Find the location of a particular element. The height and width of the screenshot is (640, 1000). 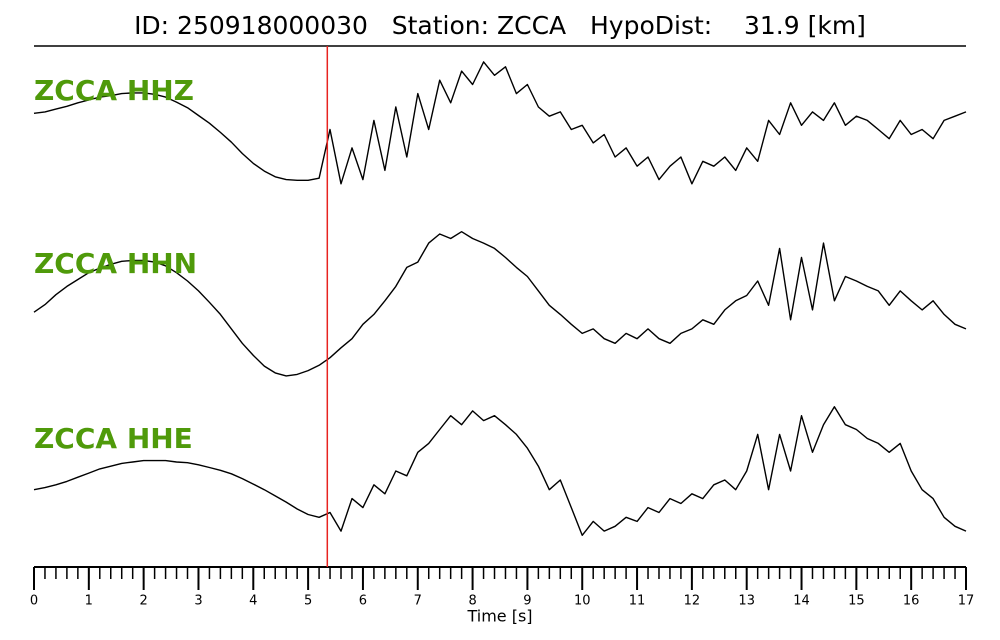

x-tick-label: 0 is located at coordinates (34, 601).